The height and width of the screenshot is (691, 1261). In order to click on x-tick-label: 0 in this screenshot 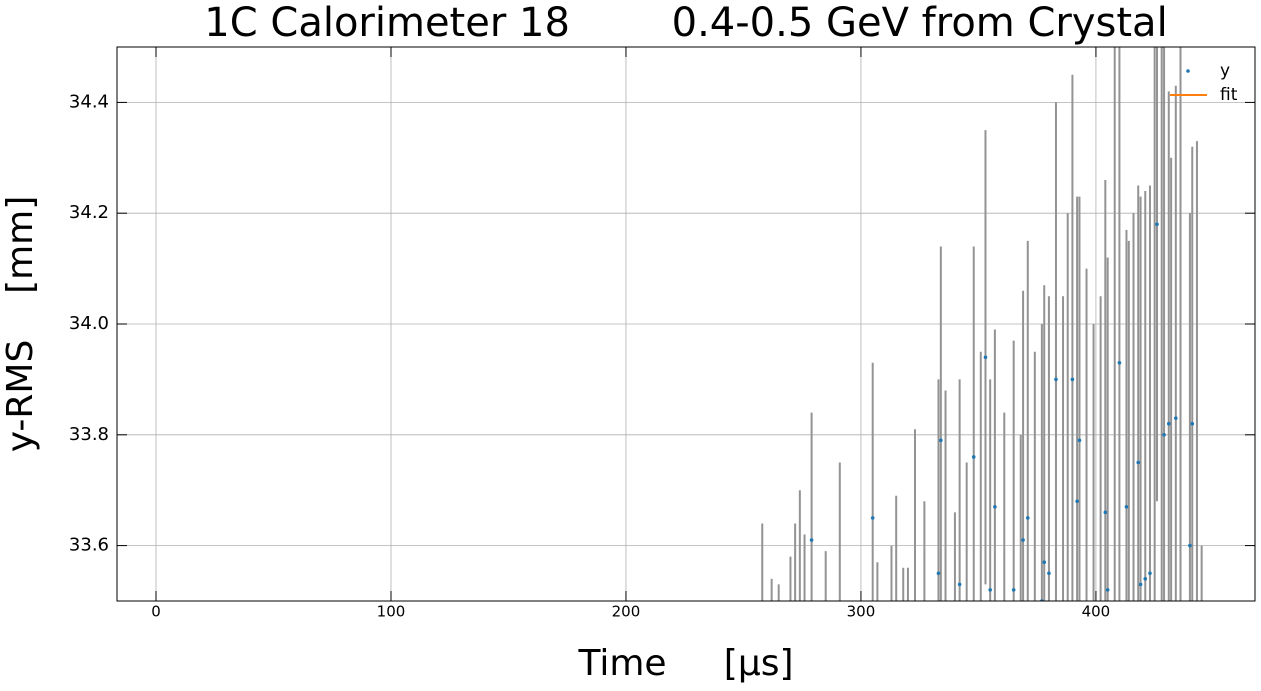, I will do `click(156, 612)`.